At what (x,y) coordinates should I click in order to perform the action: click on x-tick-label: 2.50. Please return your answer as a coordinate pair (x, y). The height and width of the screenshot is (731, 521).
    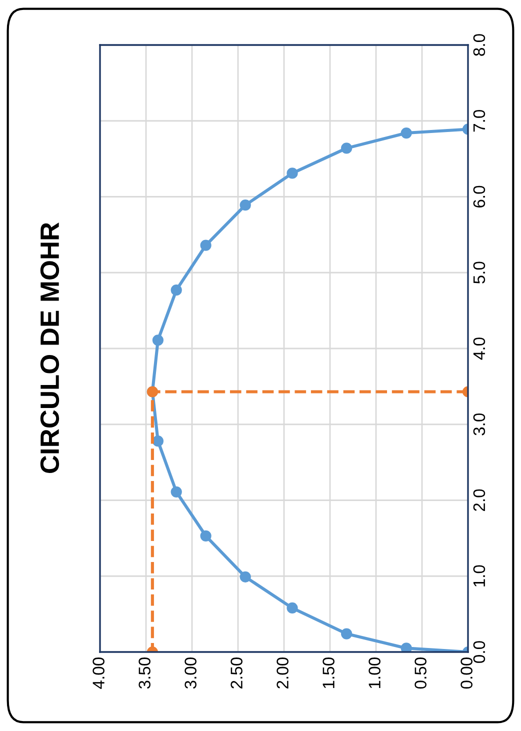
    Looking at the image, I should click on (236, 673).